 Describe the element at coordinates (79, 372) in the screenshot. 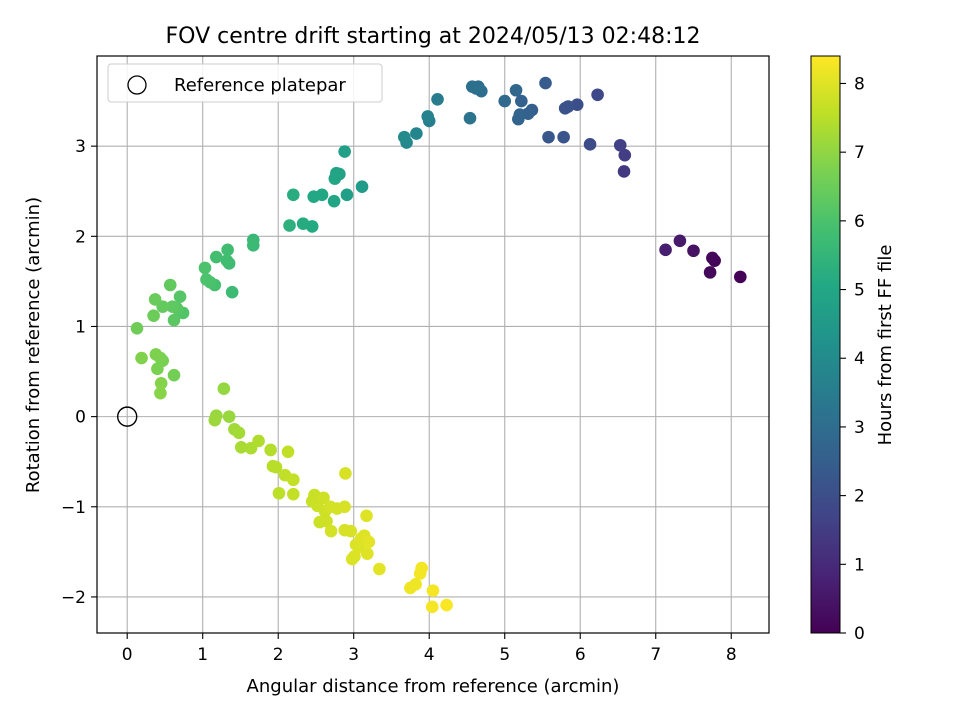

I see `y-axis-ticks: −2 −1 0 1 2 3` at that location.